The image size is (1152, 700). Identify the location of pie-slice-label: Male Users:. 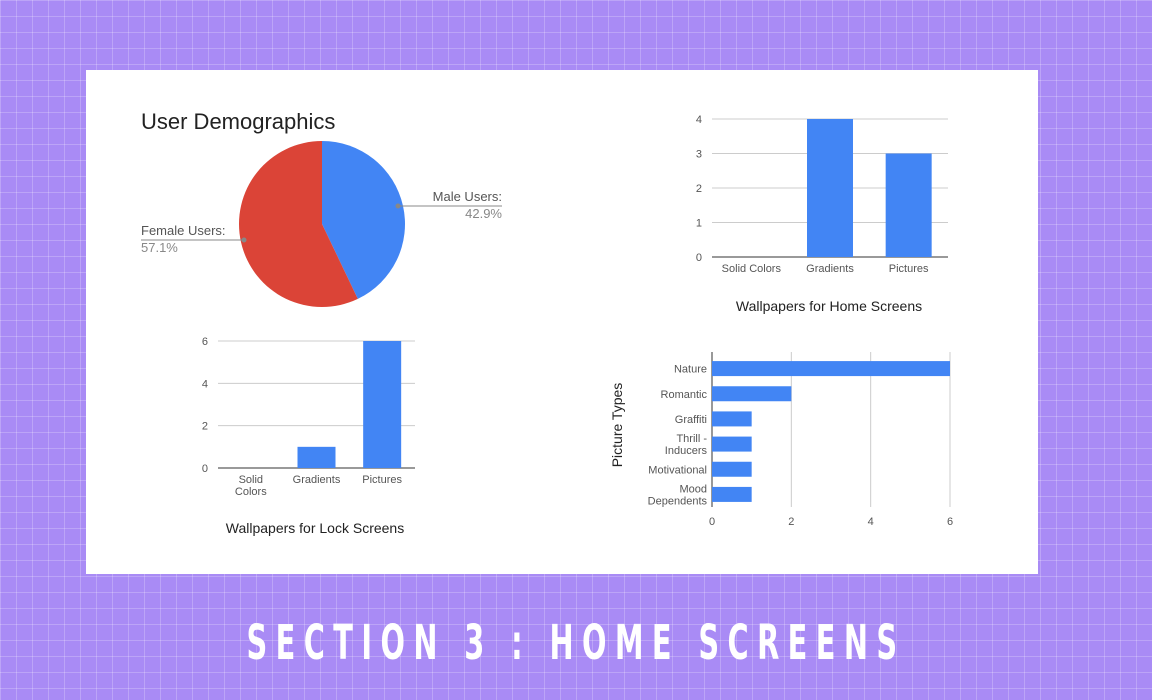
(467, 196).